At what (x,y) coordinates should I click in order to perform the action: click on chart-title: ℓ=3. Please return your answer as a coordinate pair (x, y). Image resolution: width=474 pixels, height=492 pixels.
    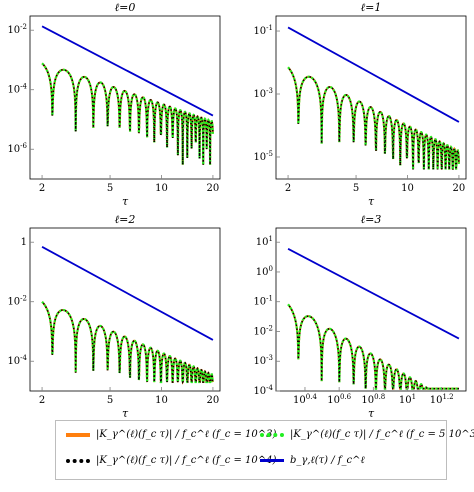
    Looking at the image, I should click on (371, 219).